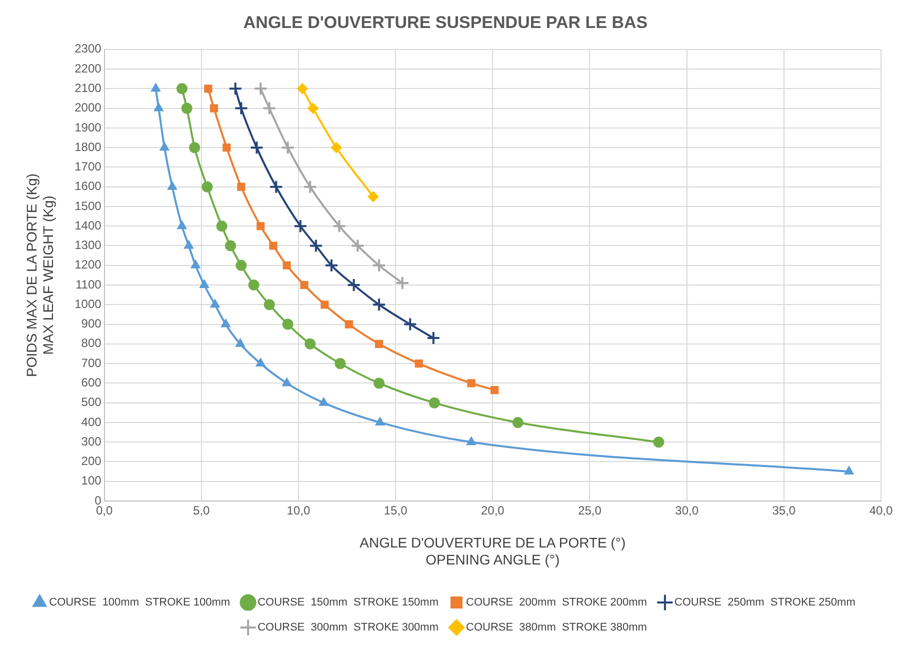  What do you see at coordinates (91, 421) in the screenshot?
I see `y-tick-label: 400` at bounding box center [91, 421].